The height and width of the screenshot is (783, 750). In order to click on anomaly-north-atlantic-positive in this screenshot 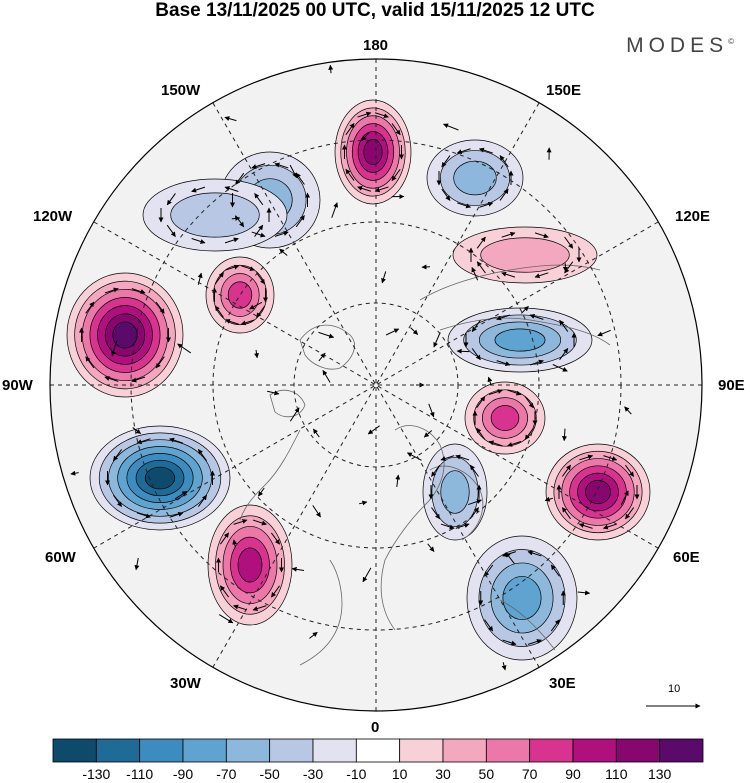, I will do `click(250, 565)`.